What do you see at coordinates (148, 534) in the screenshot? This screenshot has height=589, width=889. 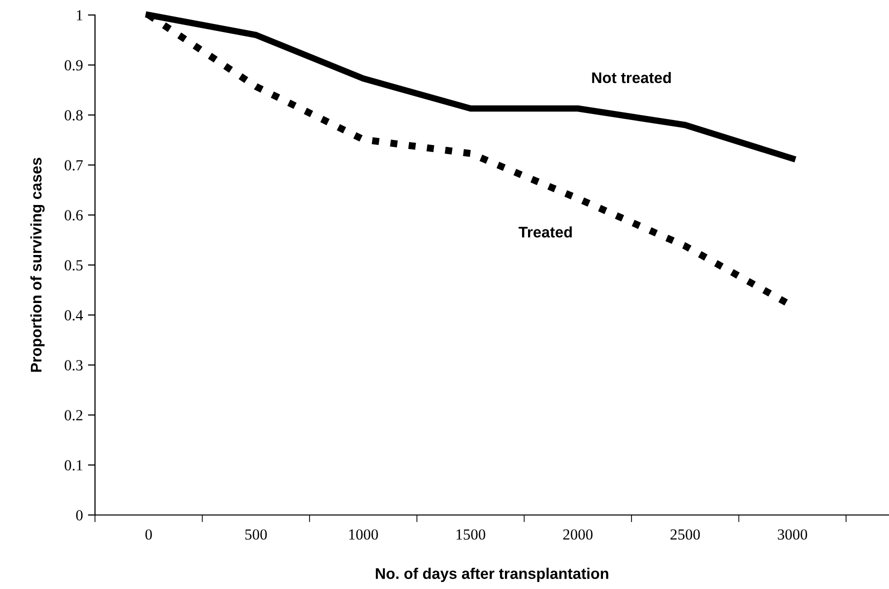 I see `x-tick-label: 0` at bounding box center [148, 534].